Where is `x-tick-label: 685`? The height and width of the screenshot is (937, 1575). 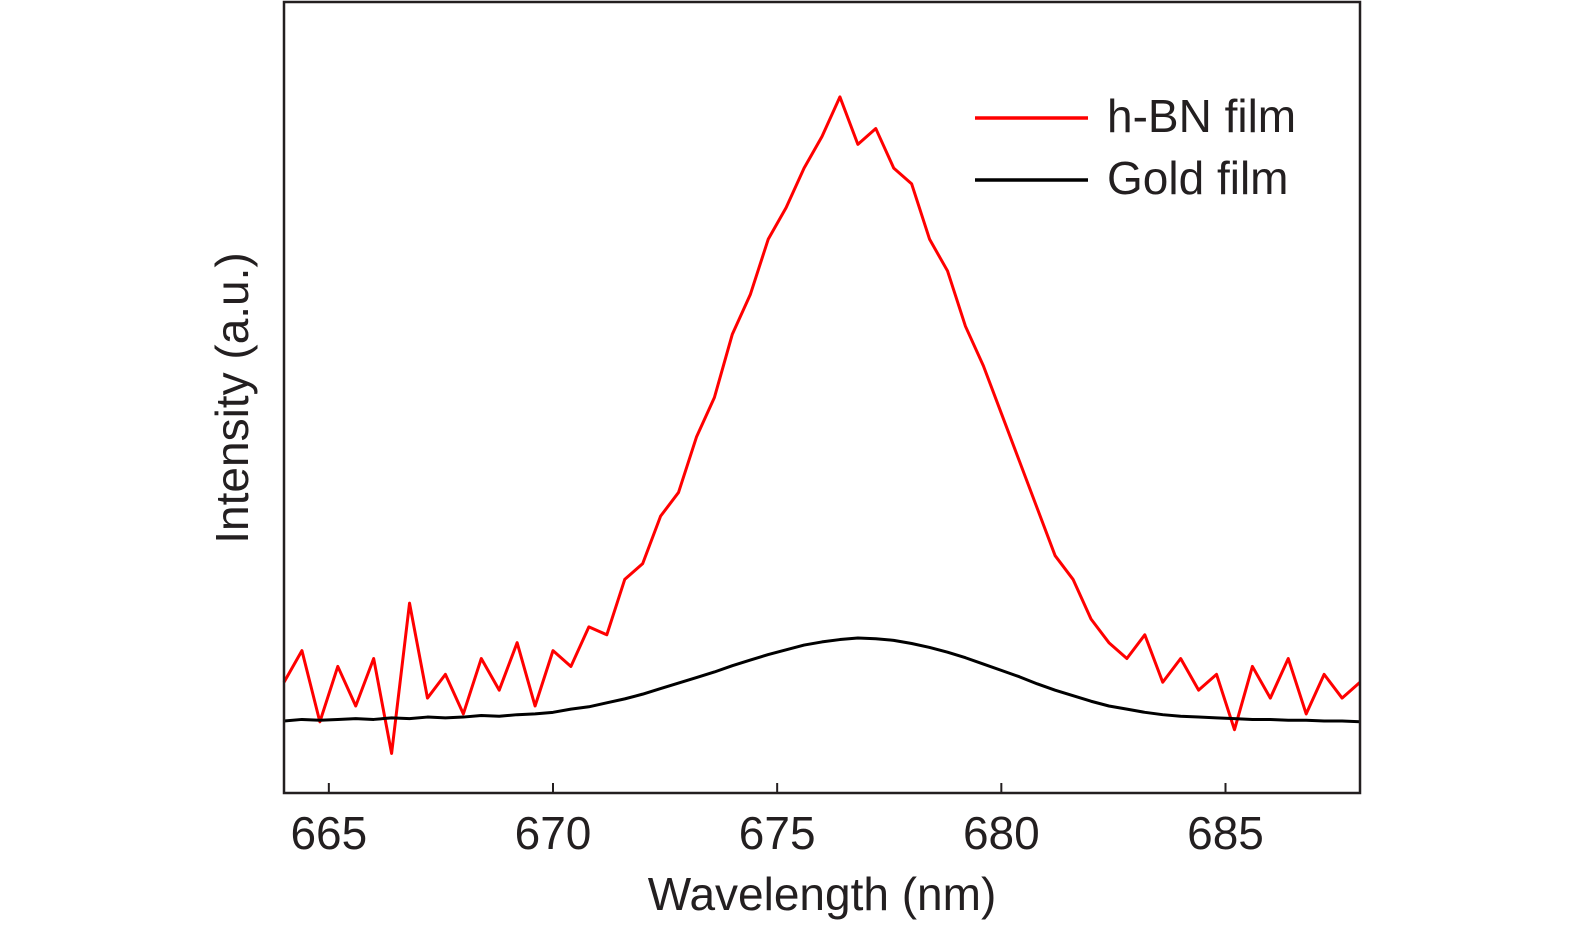
x-tick-label: 685 is located at coordinates (1225, 833).